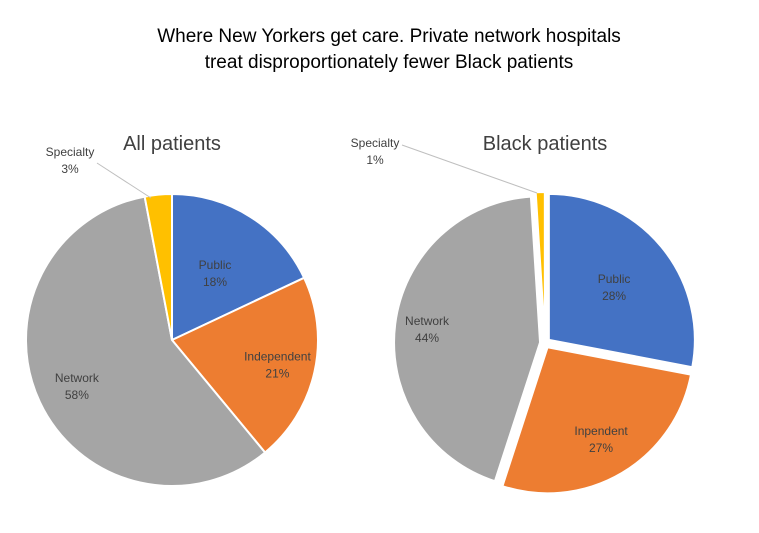  I want to click on slice-value-public: 28%, so click(614, 296).